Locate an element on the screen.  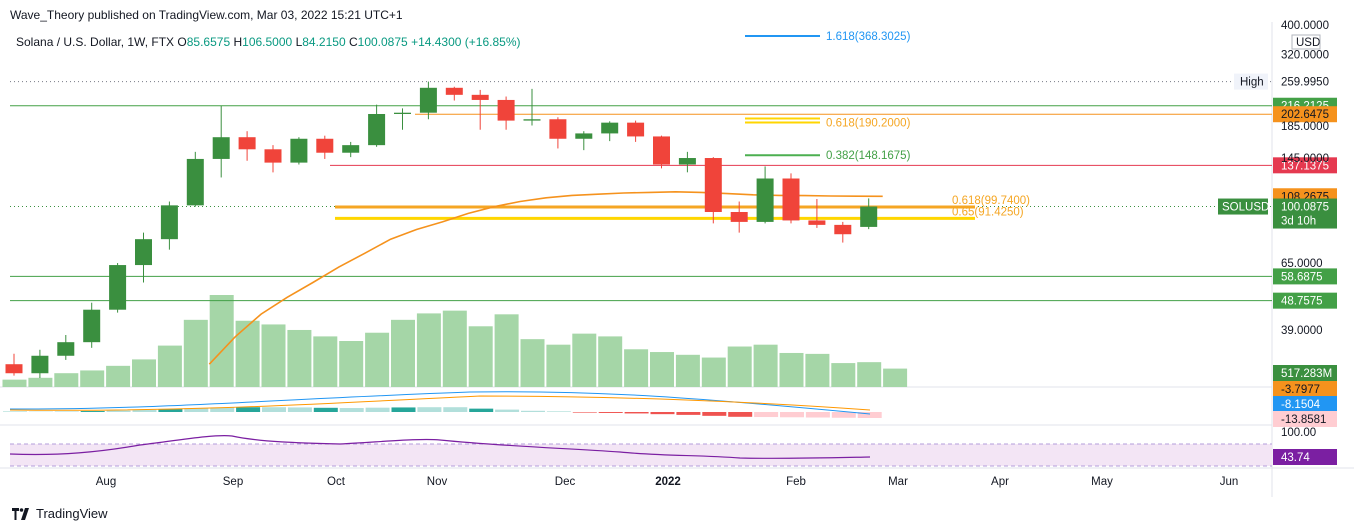
time-tick-label: Sep is located at coordinates (233, 482).